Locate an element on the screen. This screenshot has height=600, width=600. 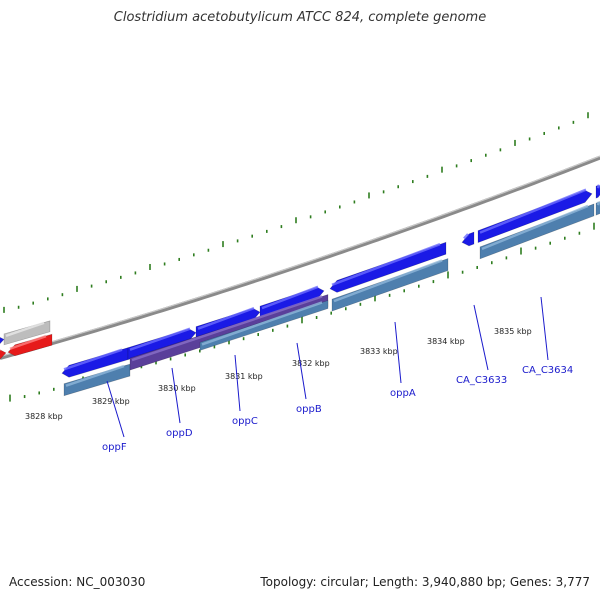
gene-label: oppD is located at coordinates (179, 433).